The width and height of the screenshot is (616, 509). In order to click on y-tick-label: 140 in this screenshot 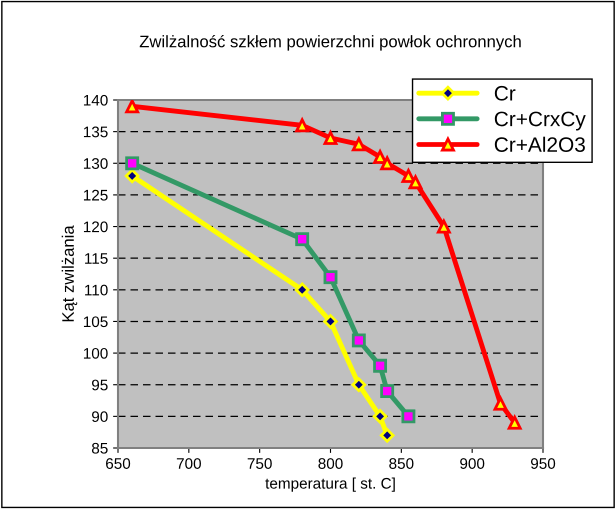, I will do `click(96, 100)`.